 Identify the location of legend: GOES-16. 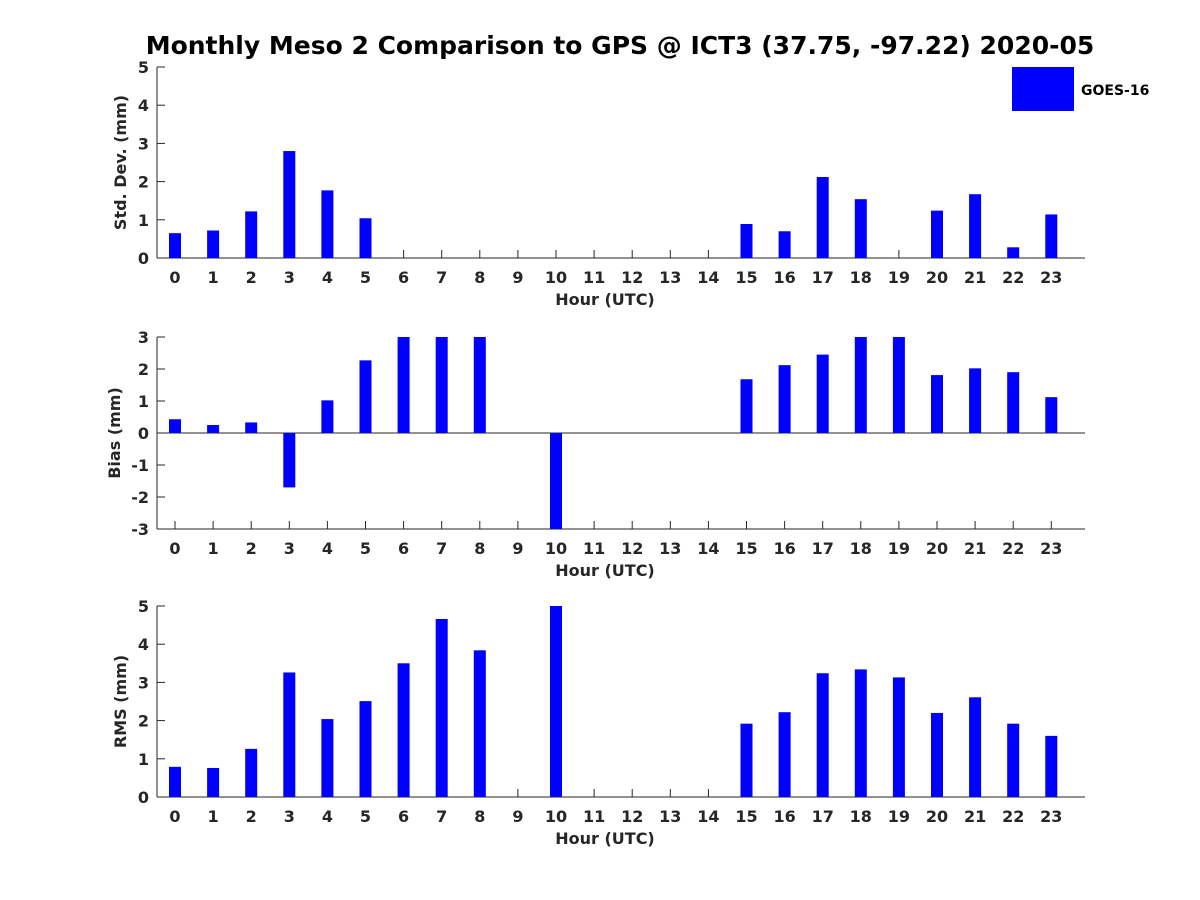
(1080, 89).